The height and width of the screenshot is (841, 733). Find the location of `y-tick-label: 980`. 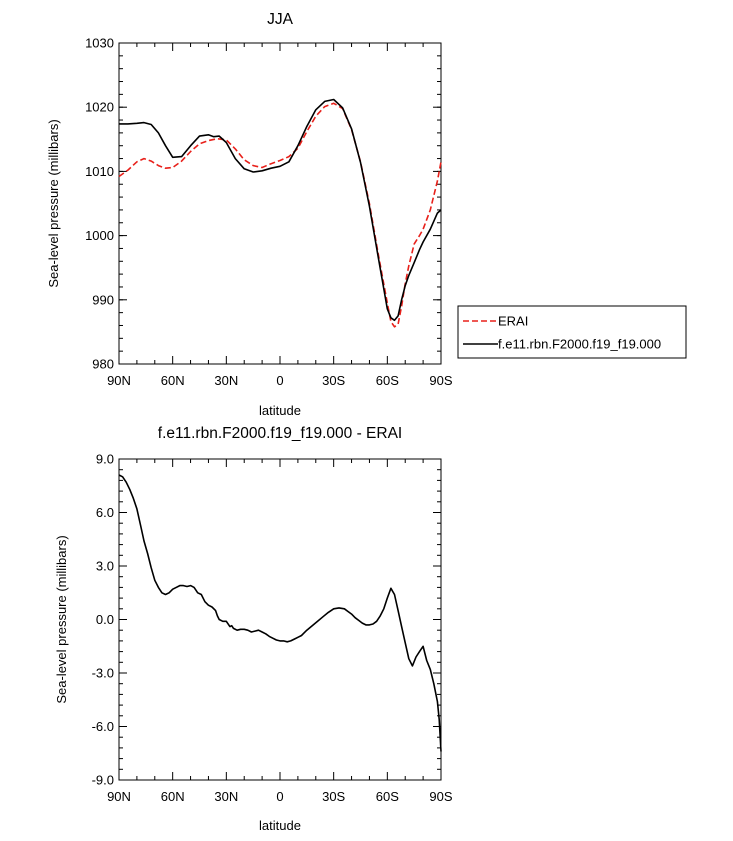

y-tick-label: 980 is located at coordinates (103, 364).